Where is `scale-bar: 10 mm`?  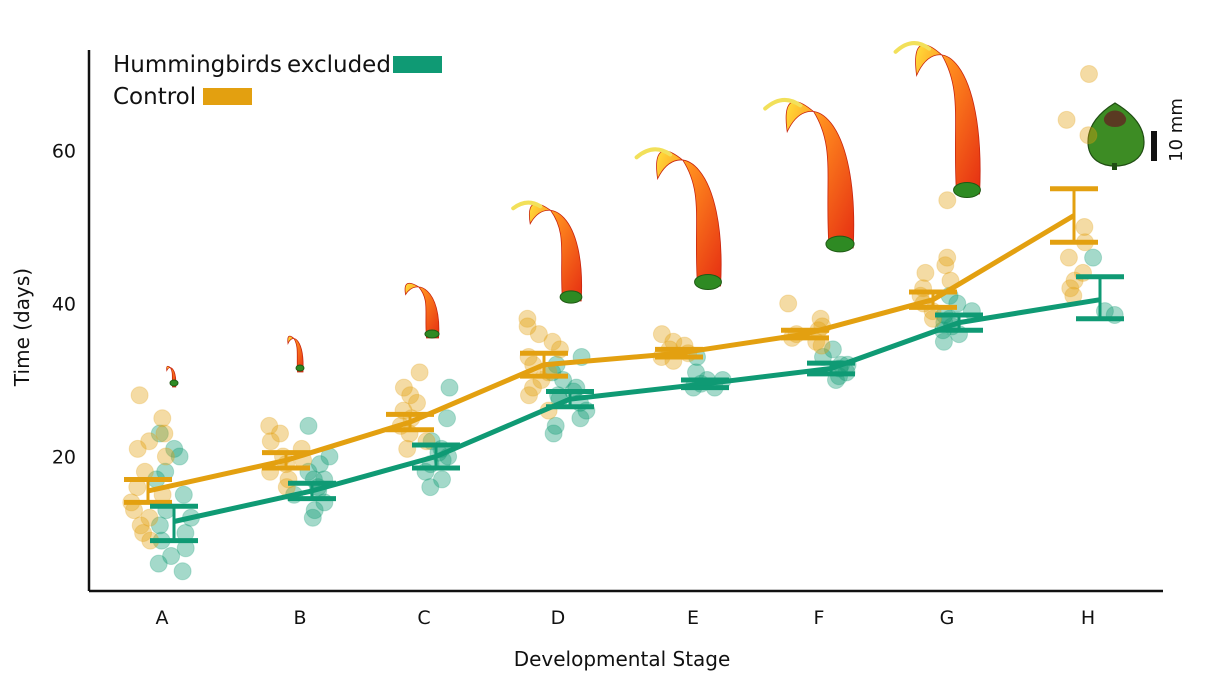 scale-bar: 10 mm is located at coordinates (1169, 130).